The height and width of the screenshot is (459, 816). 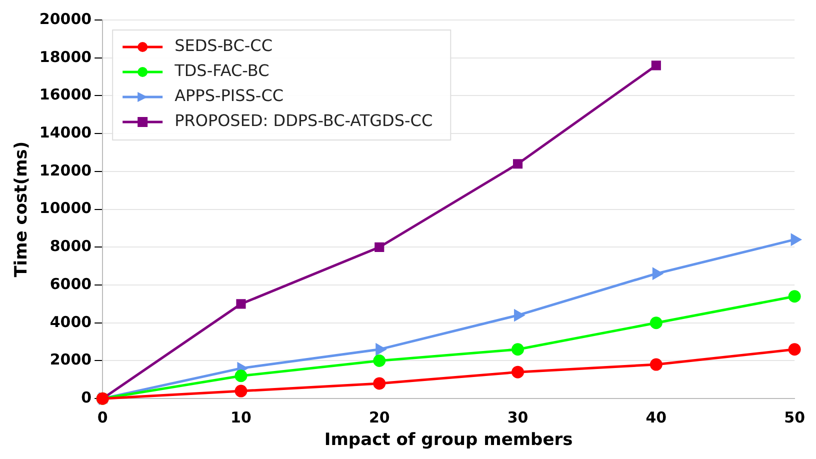 I want to click on y-tick-label: 12000, so click(x=65, y=170).